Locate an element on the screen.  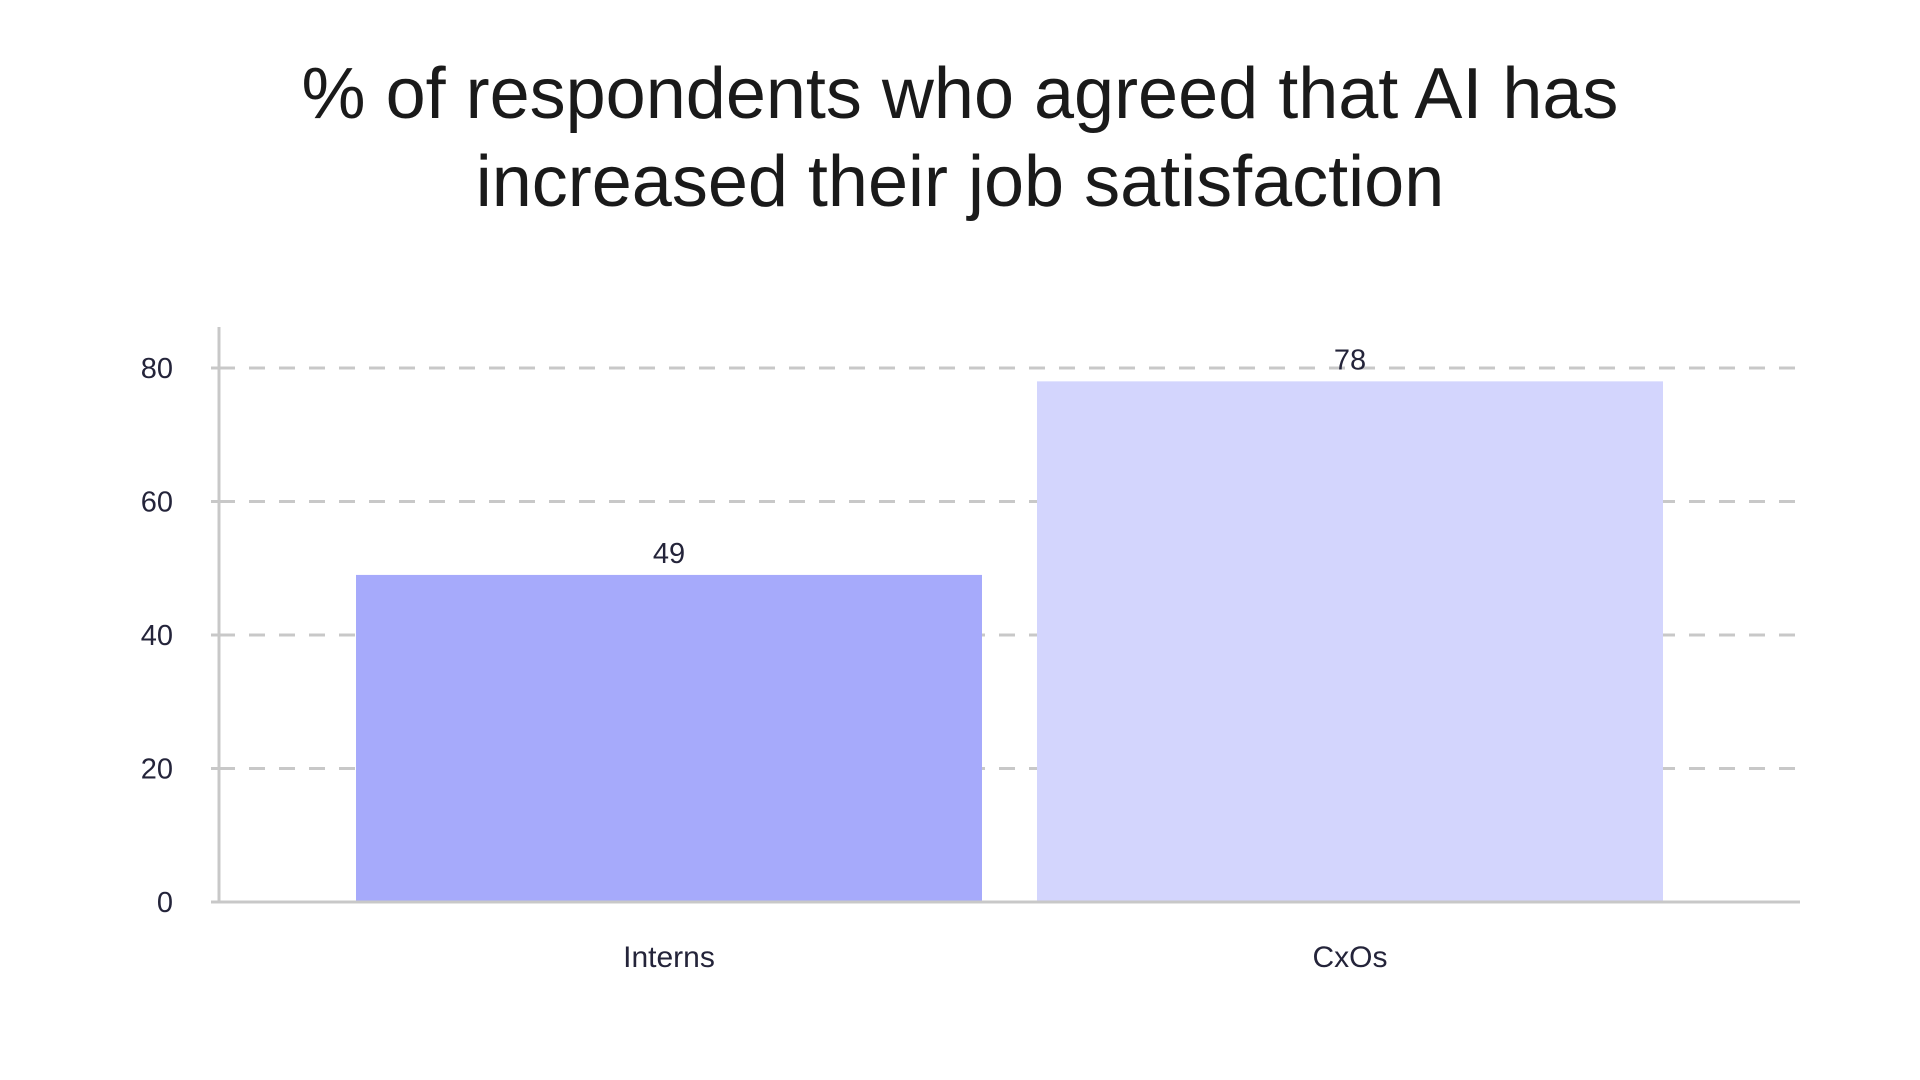
chart-title-line-1: % of respondents who agreed that AI has is located at coordinates (960, 94).